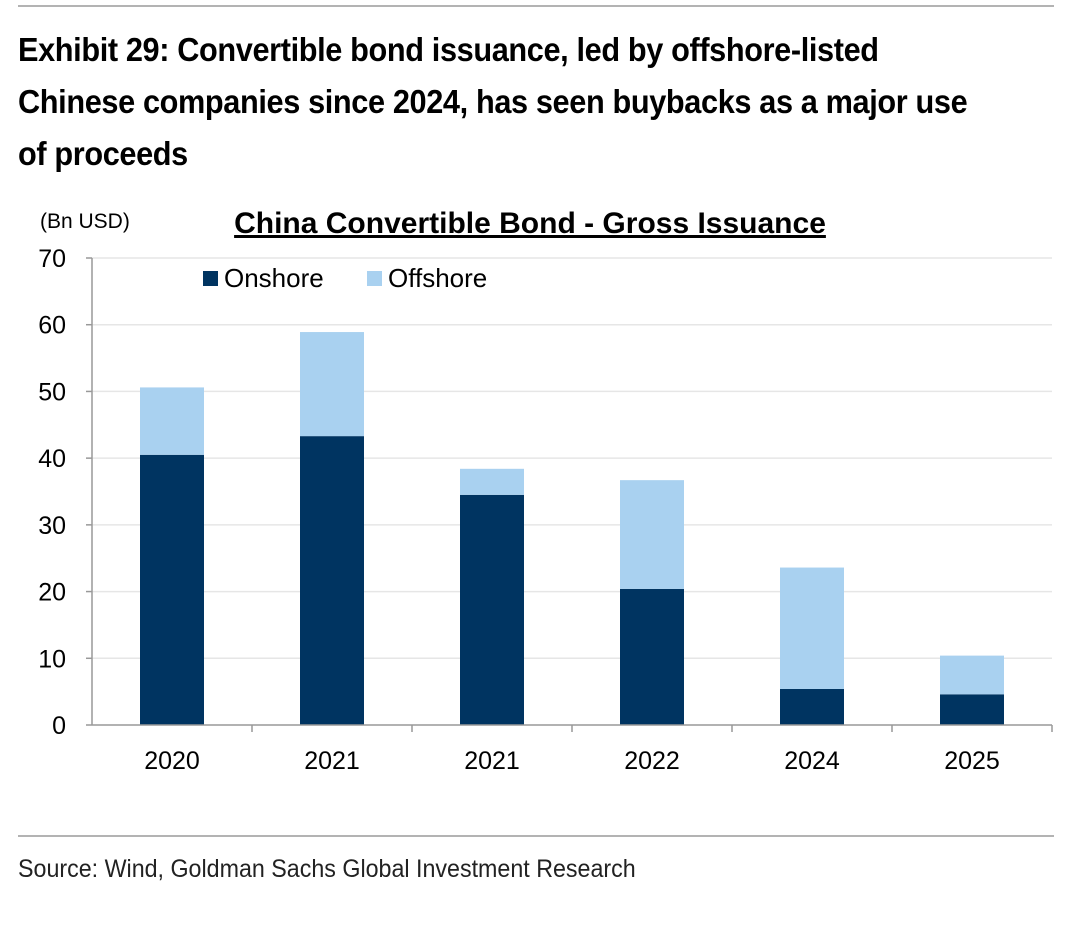 The height and width of the screenshot is (926, 1080). I want to click on x-tick-label: 2020, so click(172, 761).